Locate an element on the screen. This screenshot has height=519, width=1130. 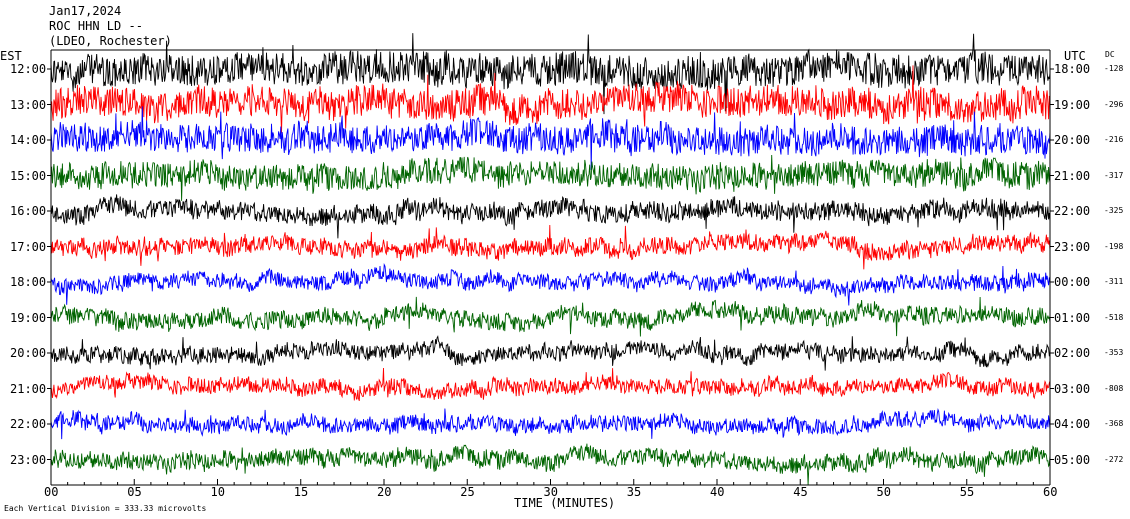
x-tick-label: 05 is located at coordinates (134, 492).